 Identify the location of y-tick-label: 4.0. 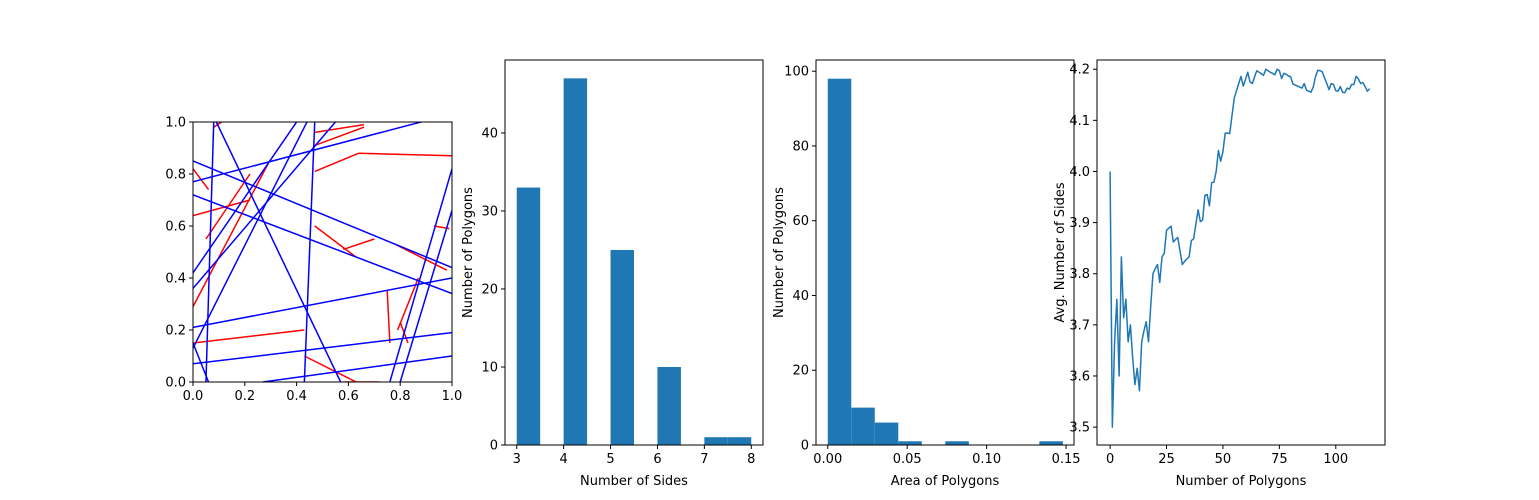
(1079, 172).